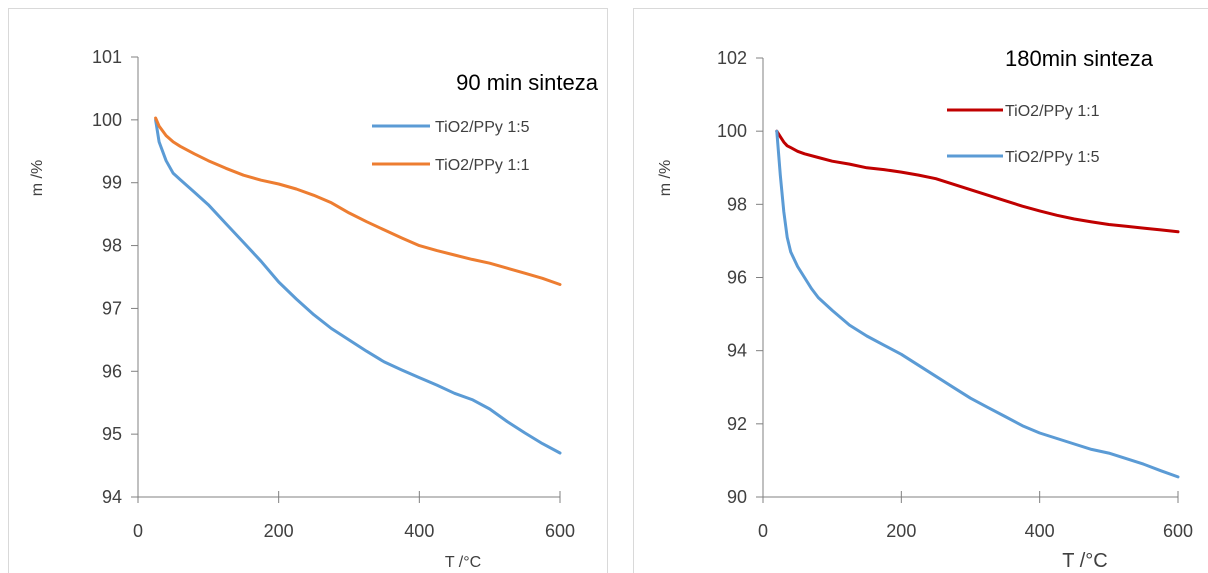 The height and width of the screenshot is (573, 1208). Describe the element at coordinates (112, 497) in the screenshot. I see `chart1-y-tick-label: 94` at that location.